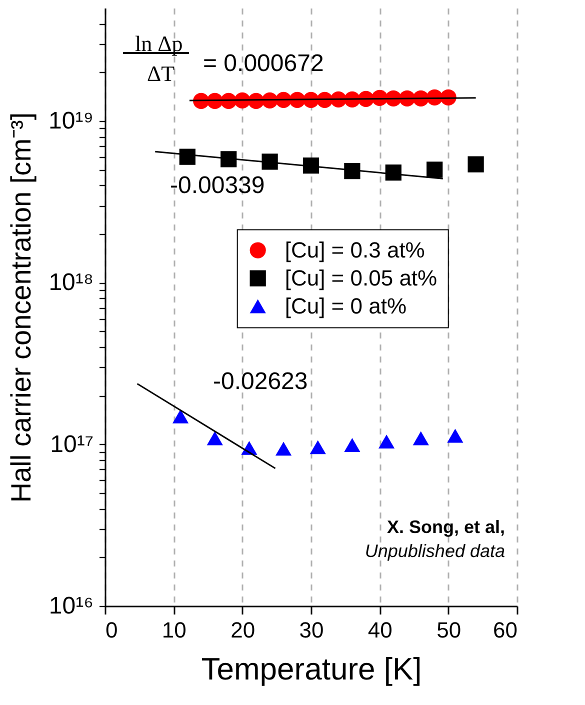 This screenshot has width=585, height=705. Describe the element at coordinates (174, 630) in the screenshot. I see `x-tick-label: 10` at that location.